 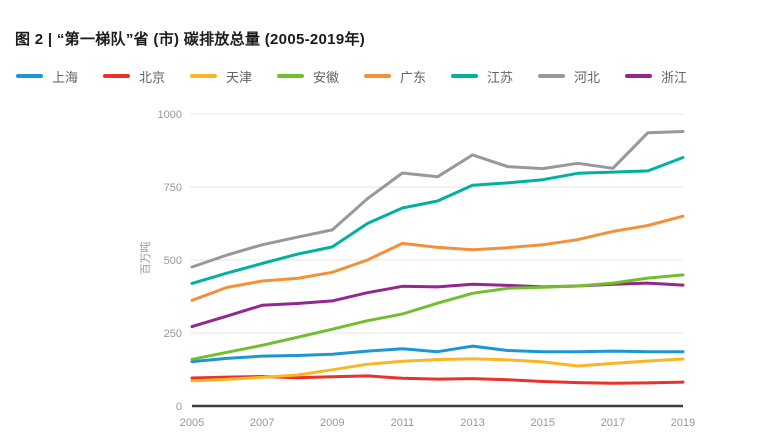 I want to click on legend-label: 北京, so click(x=152, y=77).